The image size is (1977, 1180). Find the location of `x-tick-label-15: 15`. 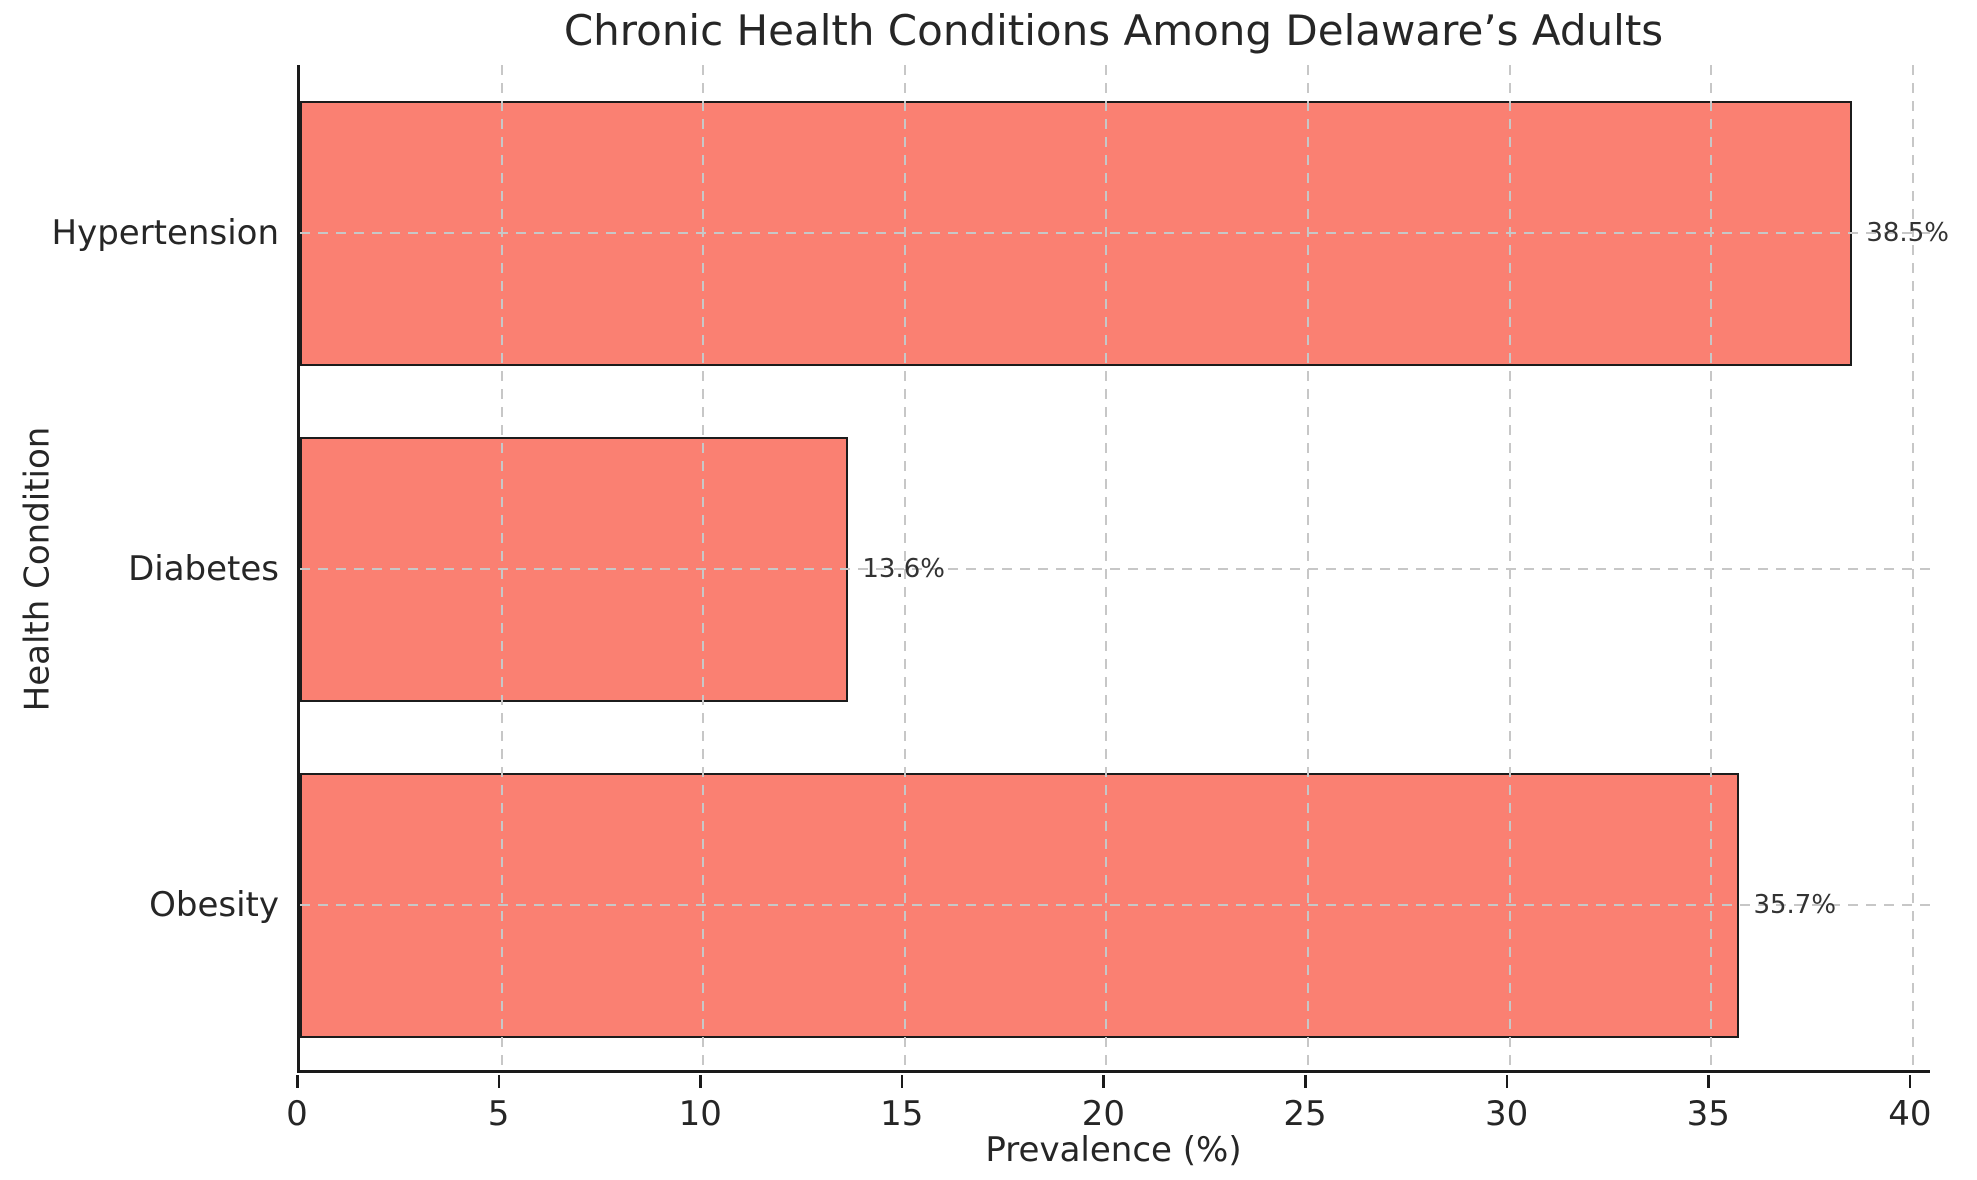

x-tick-label-15: 15 is located at coordinates (902, 1114).